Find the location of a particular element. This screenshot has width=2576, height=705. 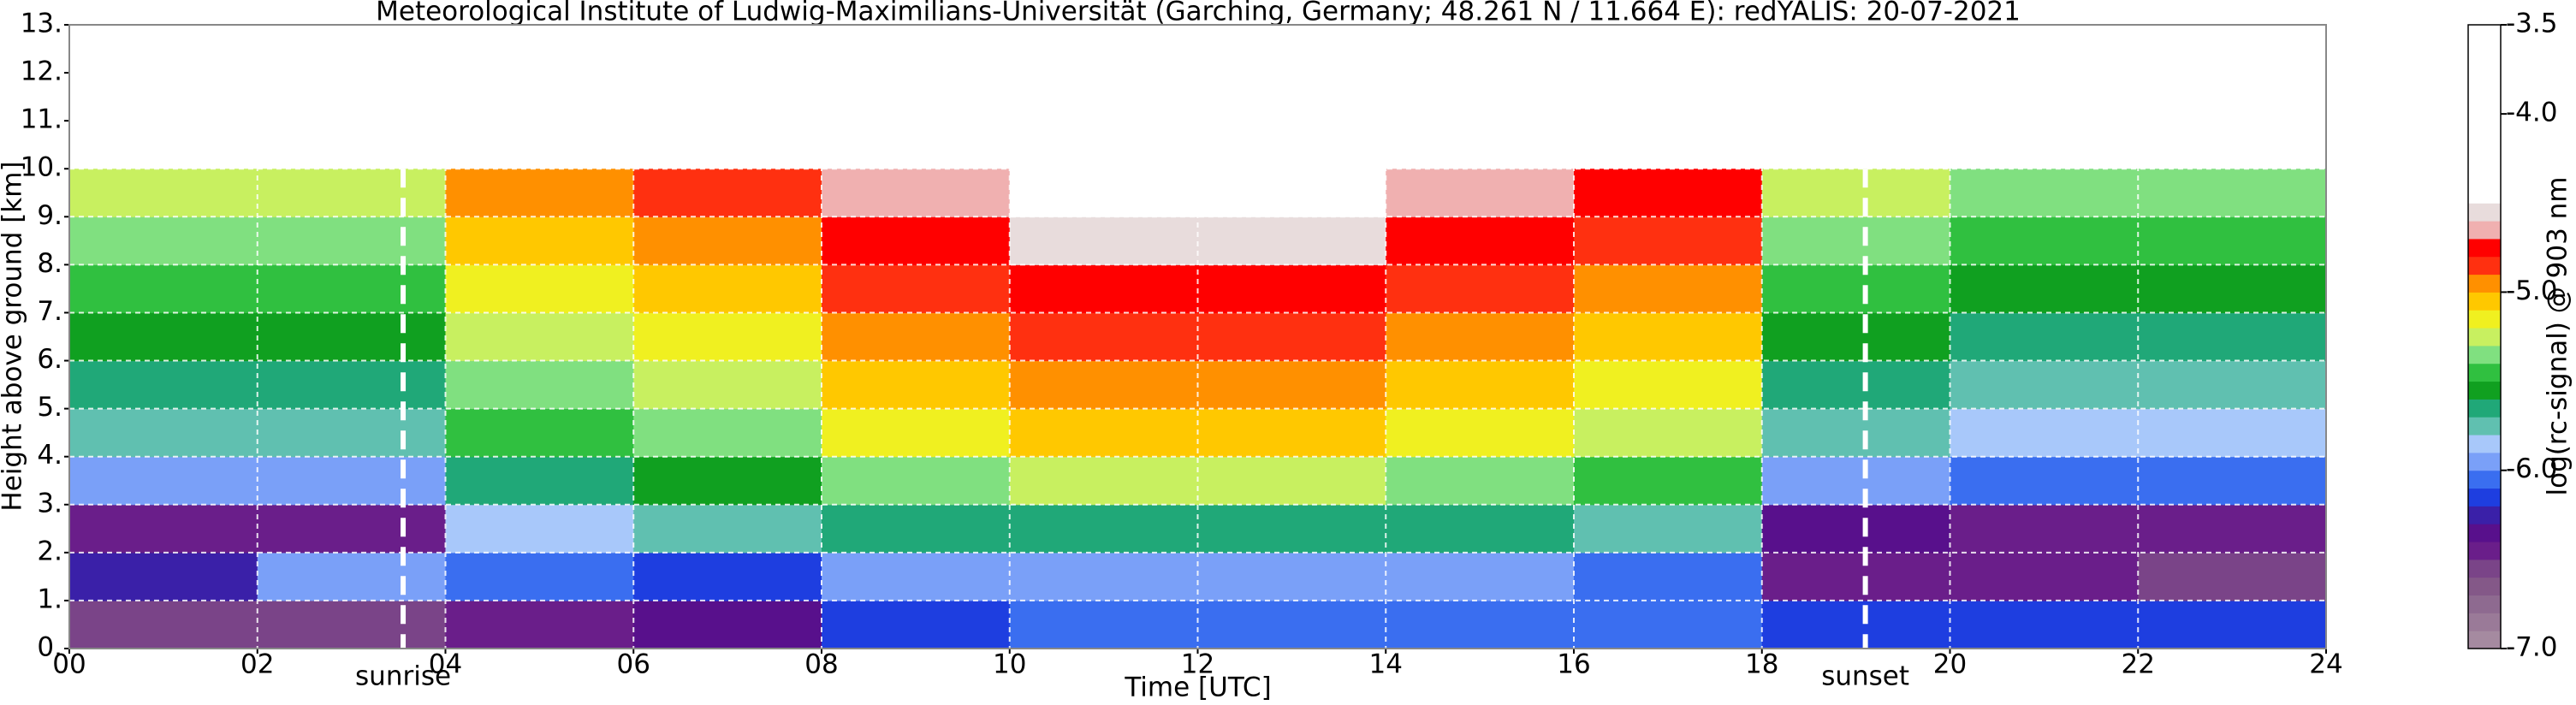

y-tick-label: 9. is located at coordinates (49, 215).